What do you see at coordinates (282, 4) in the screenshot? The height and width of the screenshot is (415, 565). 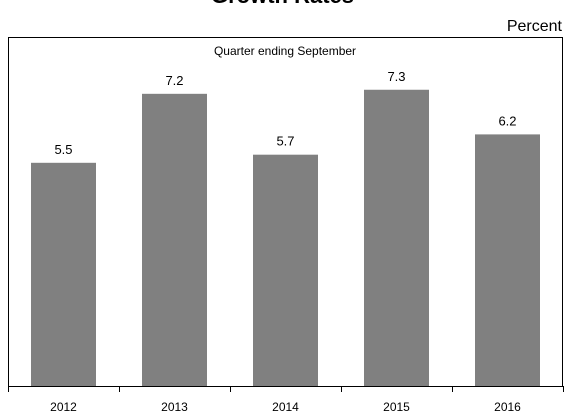 I see `chart-title: Growth Rates` at bounding box center [282, 4].